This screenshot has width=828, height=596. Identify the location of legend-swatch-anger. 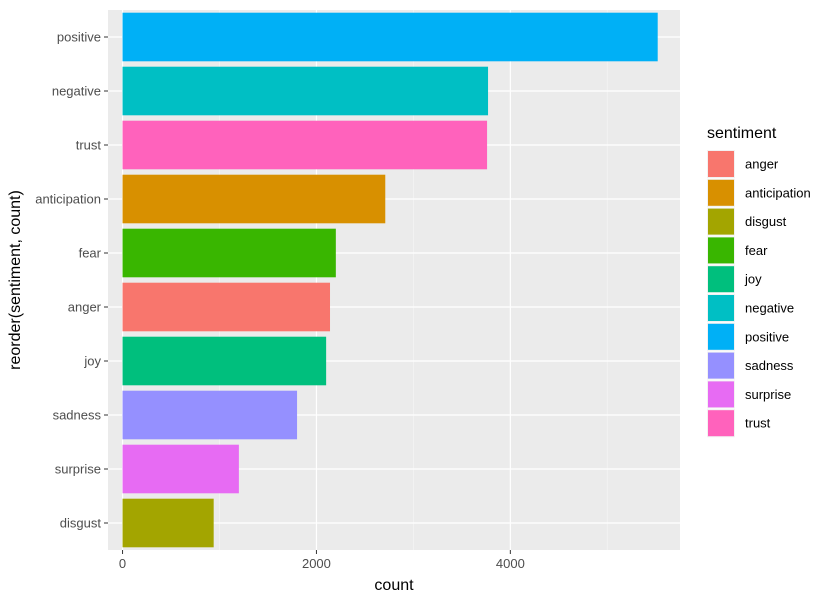
(721, 164).